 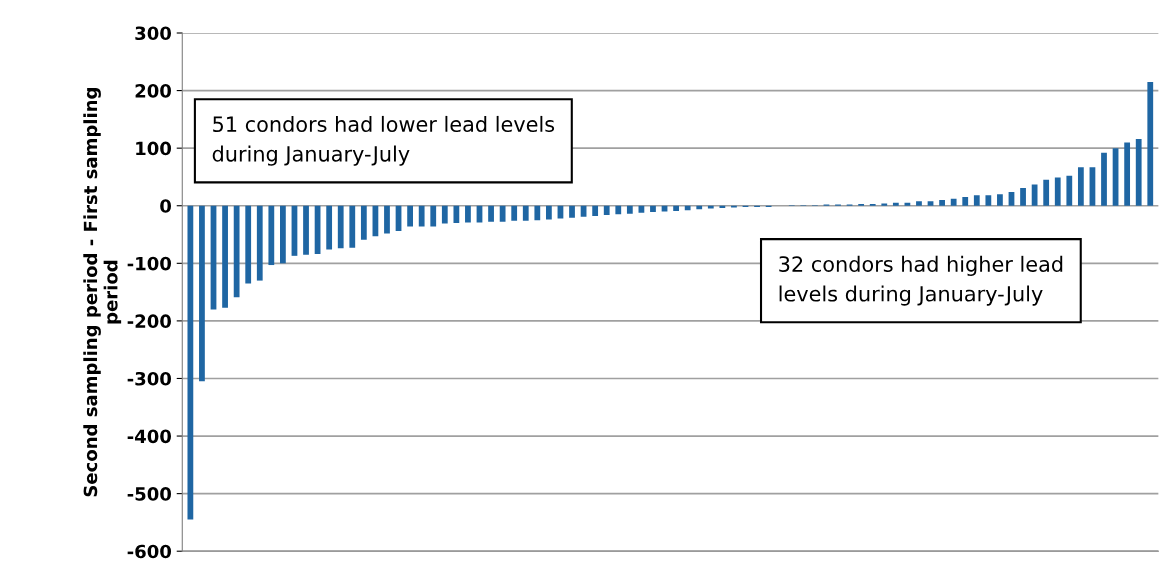 What do you see at coordinates (149, 378) in the screenshot?
I see `y-tick-label: -300` at bounding box center [149, 378].